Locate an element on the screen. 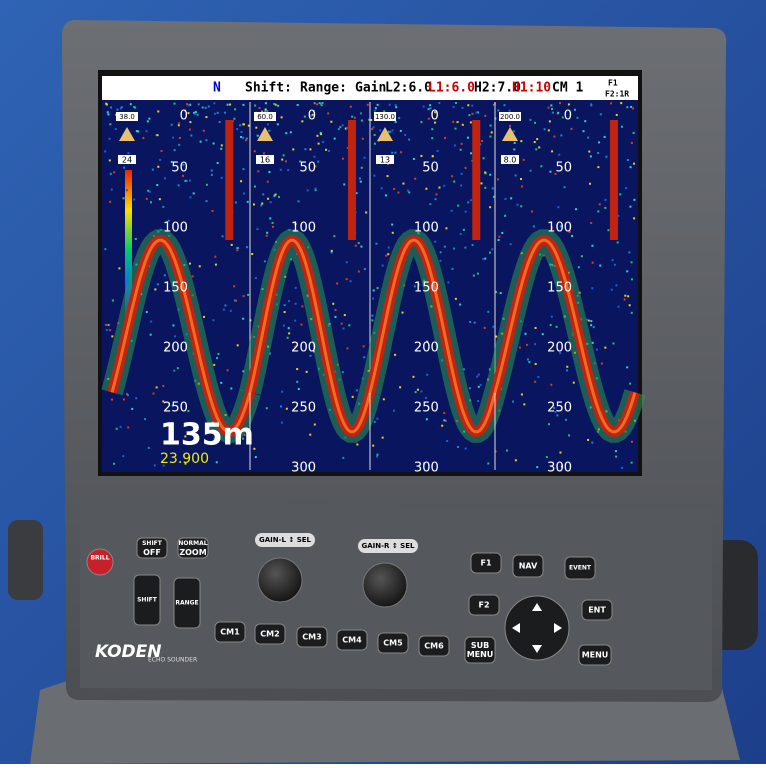  depth-label: 250 is located at coordinates (559, 408).